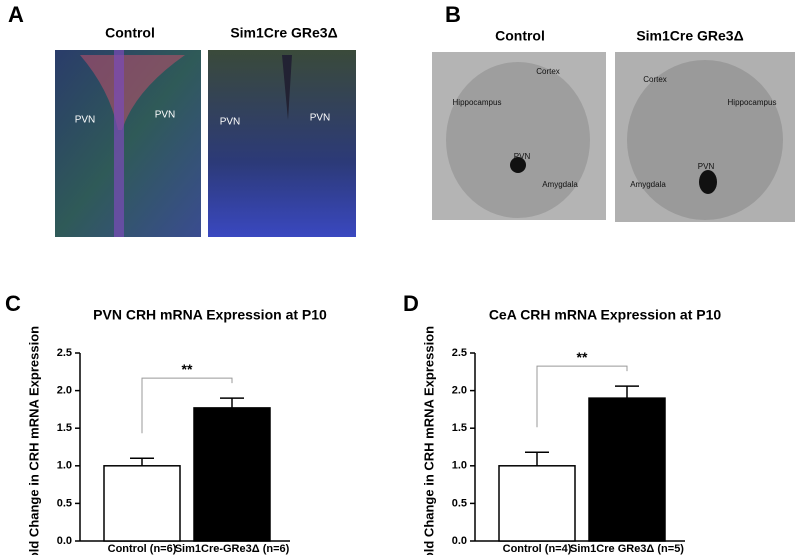 This screenshot has height=555, width=800. Describe the element at coordinates (453, 14) in the screenshot. I see `panel-label: B` at that location.